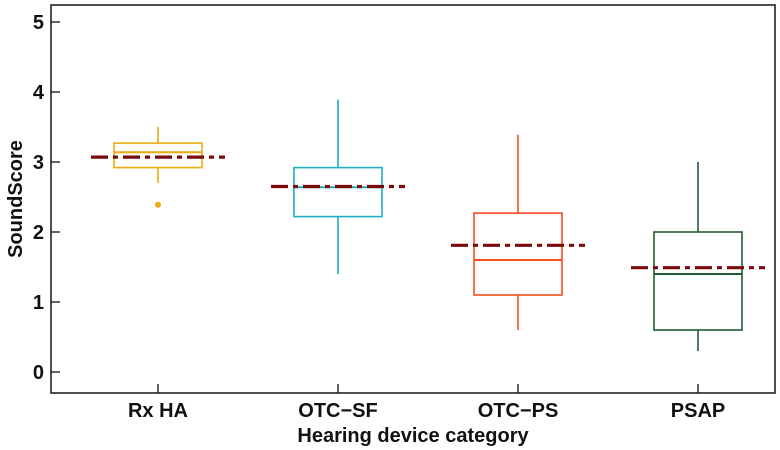 Image resolution: width=780 pixels, height=450 pixels. I want to click on y-tick-label: 3, so click(38, 163).